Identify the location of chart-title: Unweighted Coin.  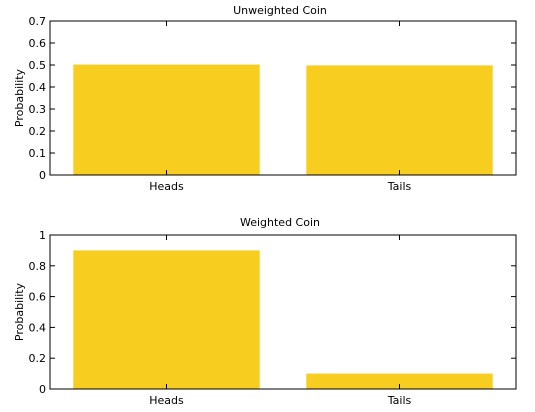
(280, 10).